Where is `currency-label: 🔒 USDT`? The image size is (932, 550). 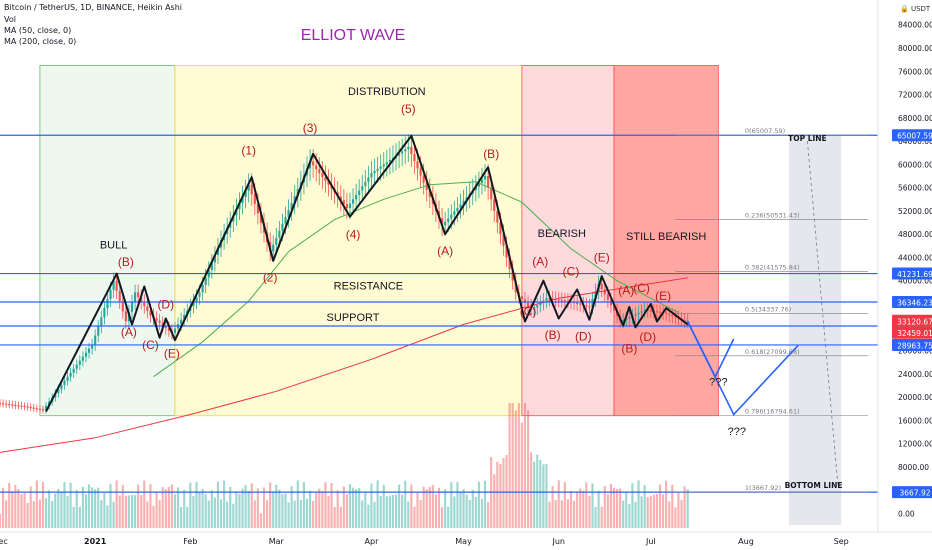 currency-label: 🔒 USDT is located at coordinates (915, 9).